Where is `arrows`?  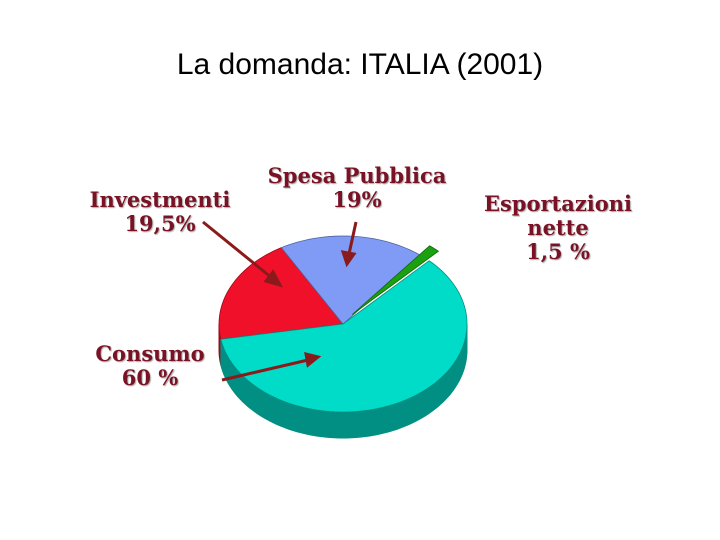
arrows is located at coordinates (280, 301).